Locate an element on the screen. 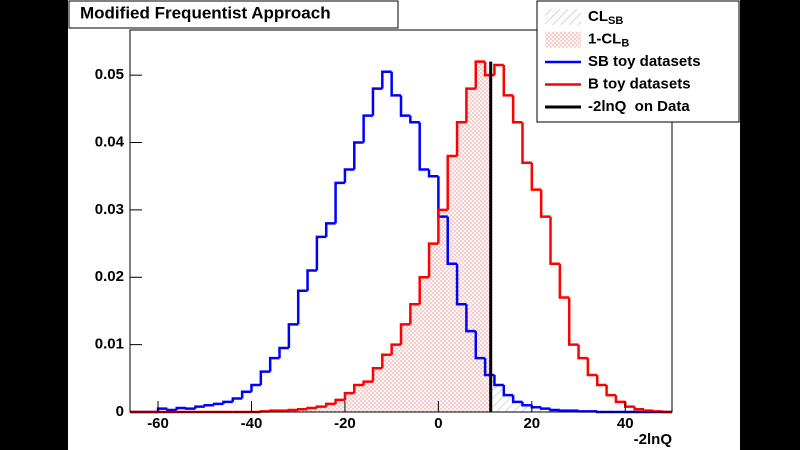 The height and width of the screenshot is (450, 800). y-tick-label: 0.01 is located at coordinates (109, 344).